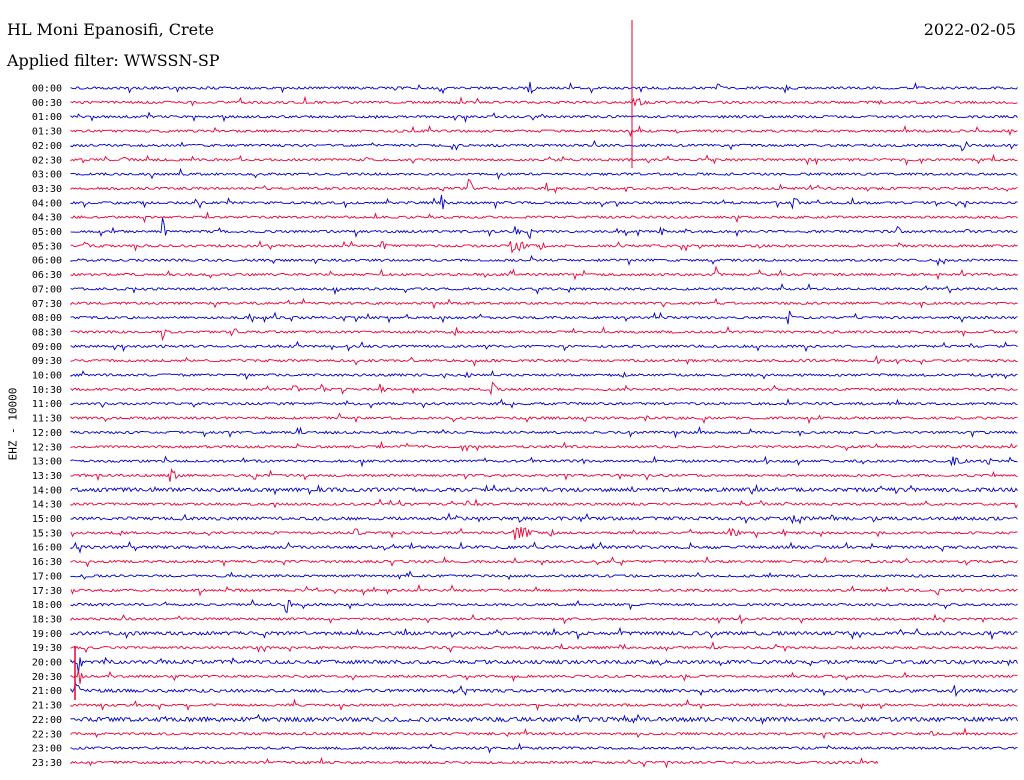 This screenshot has height=780, width=1024. Describe the element at coordinates (47, 720) in the screenshot. I see `time-label: 22:00` at that location.